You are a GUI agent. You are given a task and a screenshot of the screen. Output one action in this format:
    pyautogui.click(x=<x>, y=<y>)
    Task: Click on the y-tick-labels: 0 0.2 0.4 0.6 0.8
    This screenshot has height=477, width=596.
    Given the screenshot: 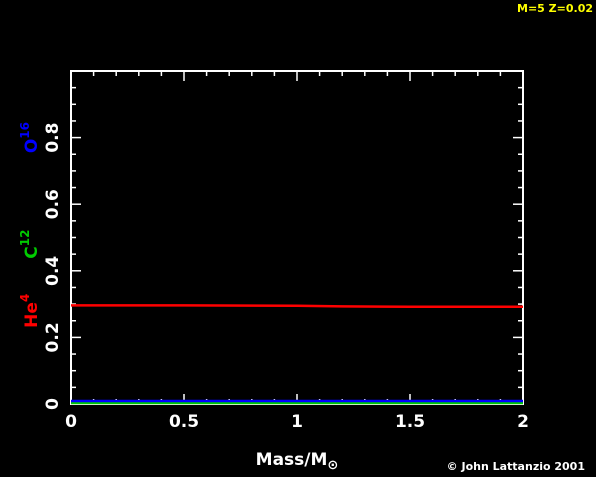 What is the action you would take?
    pyautogui.click(x=53, y=266)
    